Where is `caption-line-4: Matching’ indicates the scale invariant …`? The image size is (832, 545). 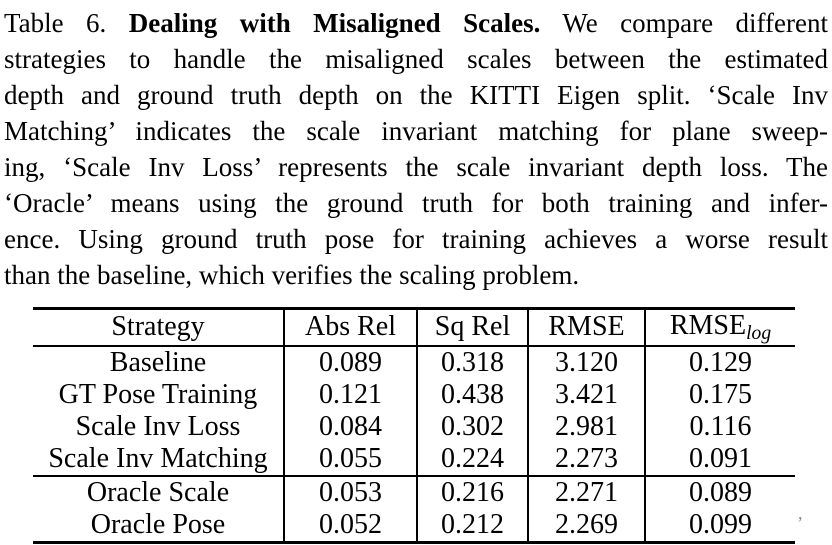
caption-line-4: Matching’ indicates the scale invariant … is located at coordinates (416, 131).